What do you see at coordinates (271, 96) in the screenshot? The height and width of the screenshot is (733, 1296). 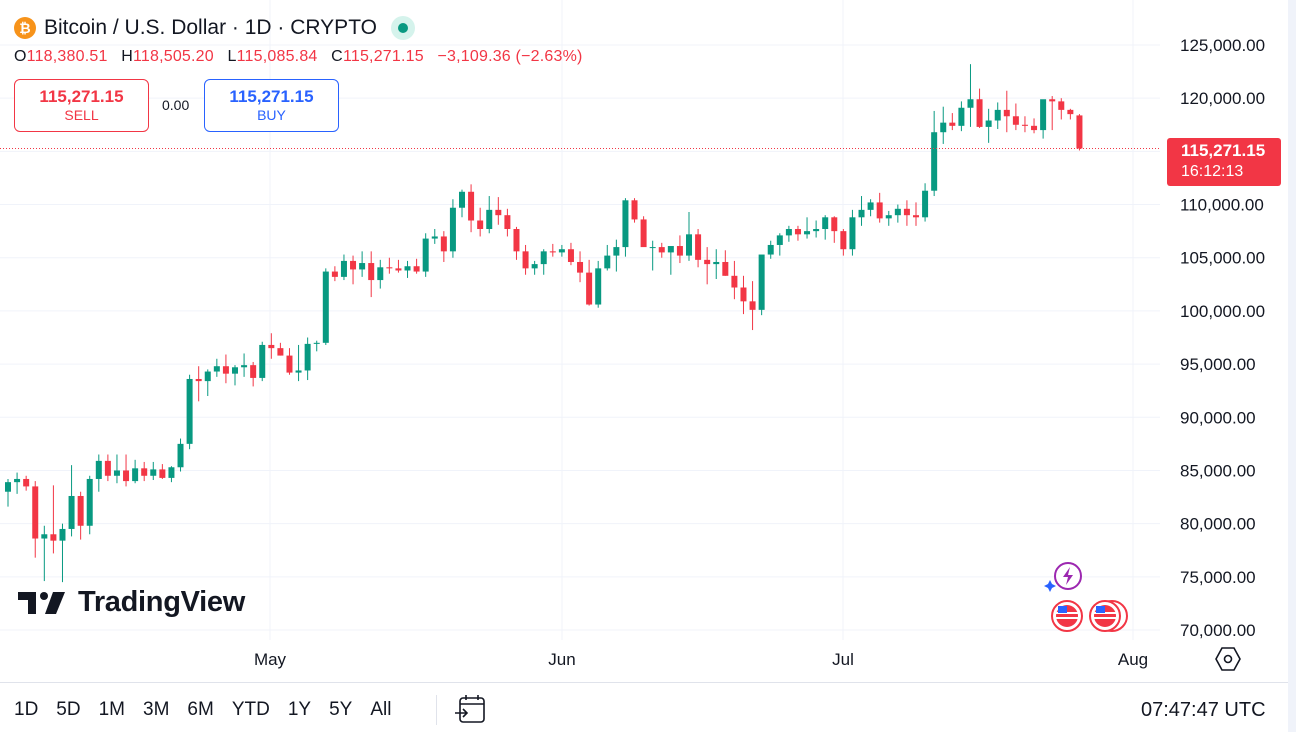 I see `buy-price: 115,271.15` at bounding box center [271, 96].